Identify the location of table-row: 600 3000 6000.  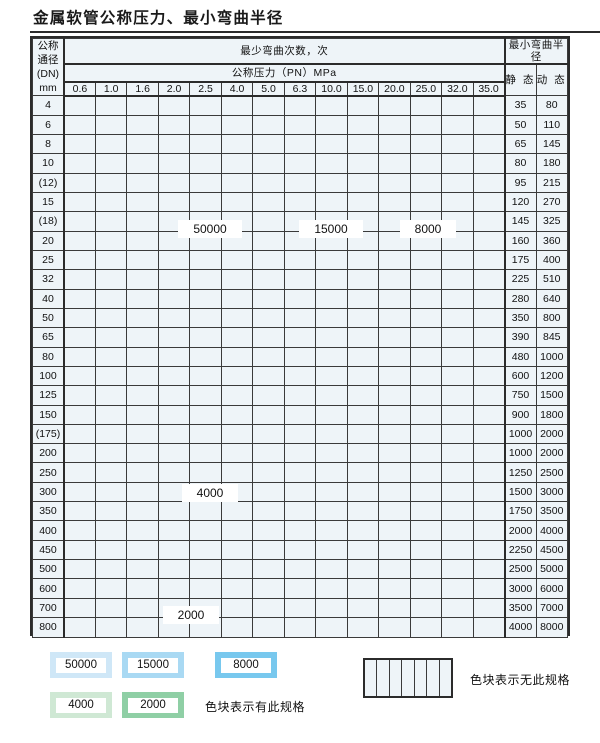
(299, 588).